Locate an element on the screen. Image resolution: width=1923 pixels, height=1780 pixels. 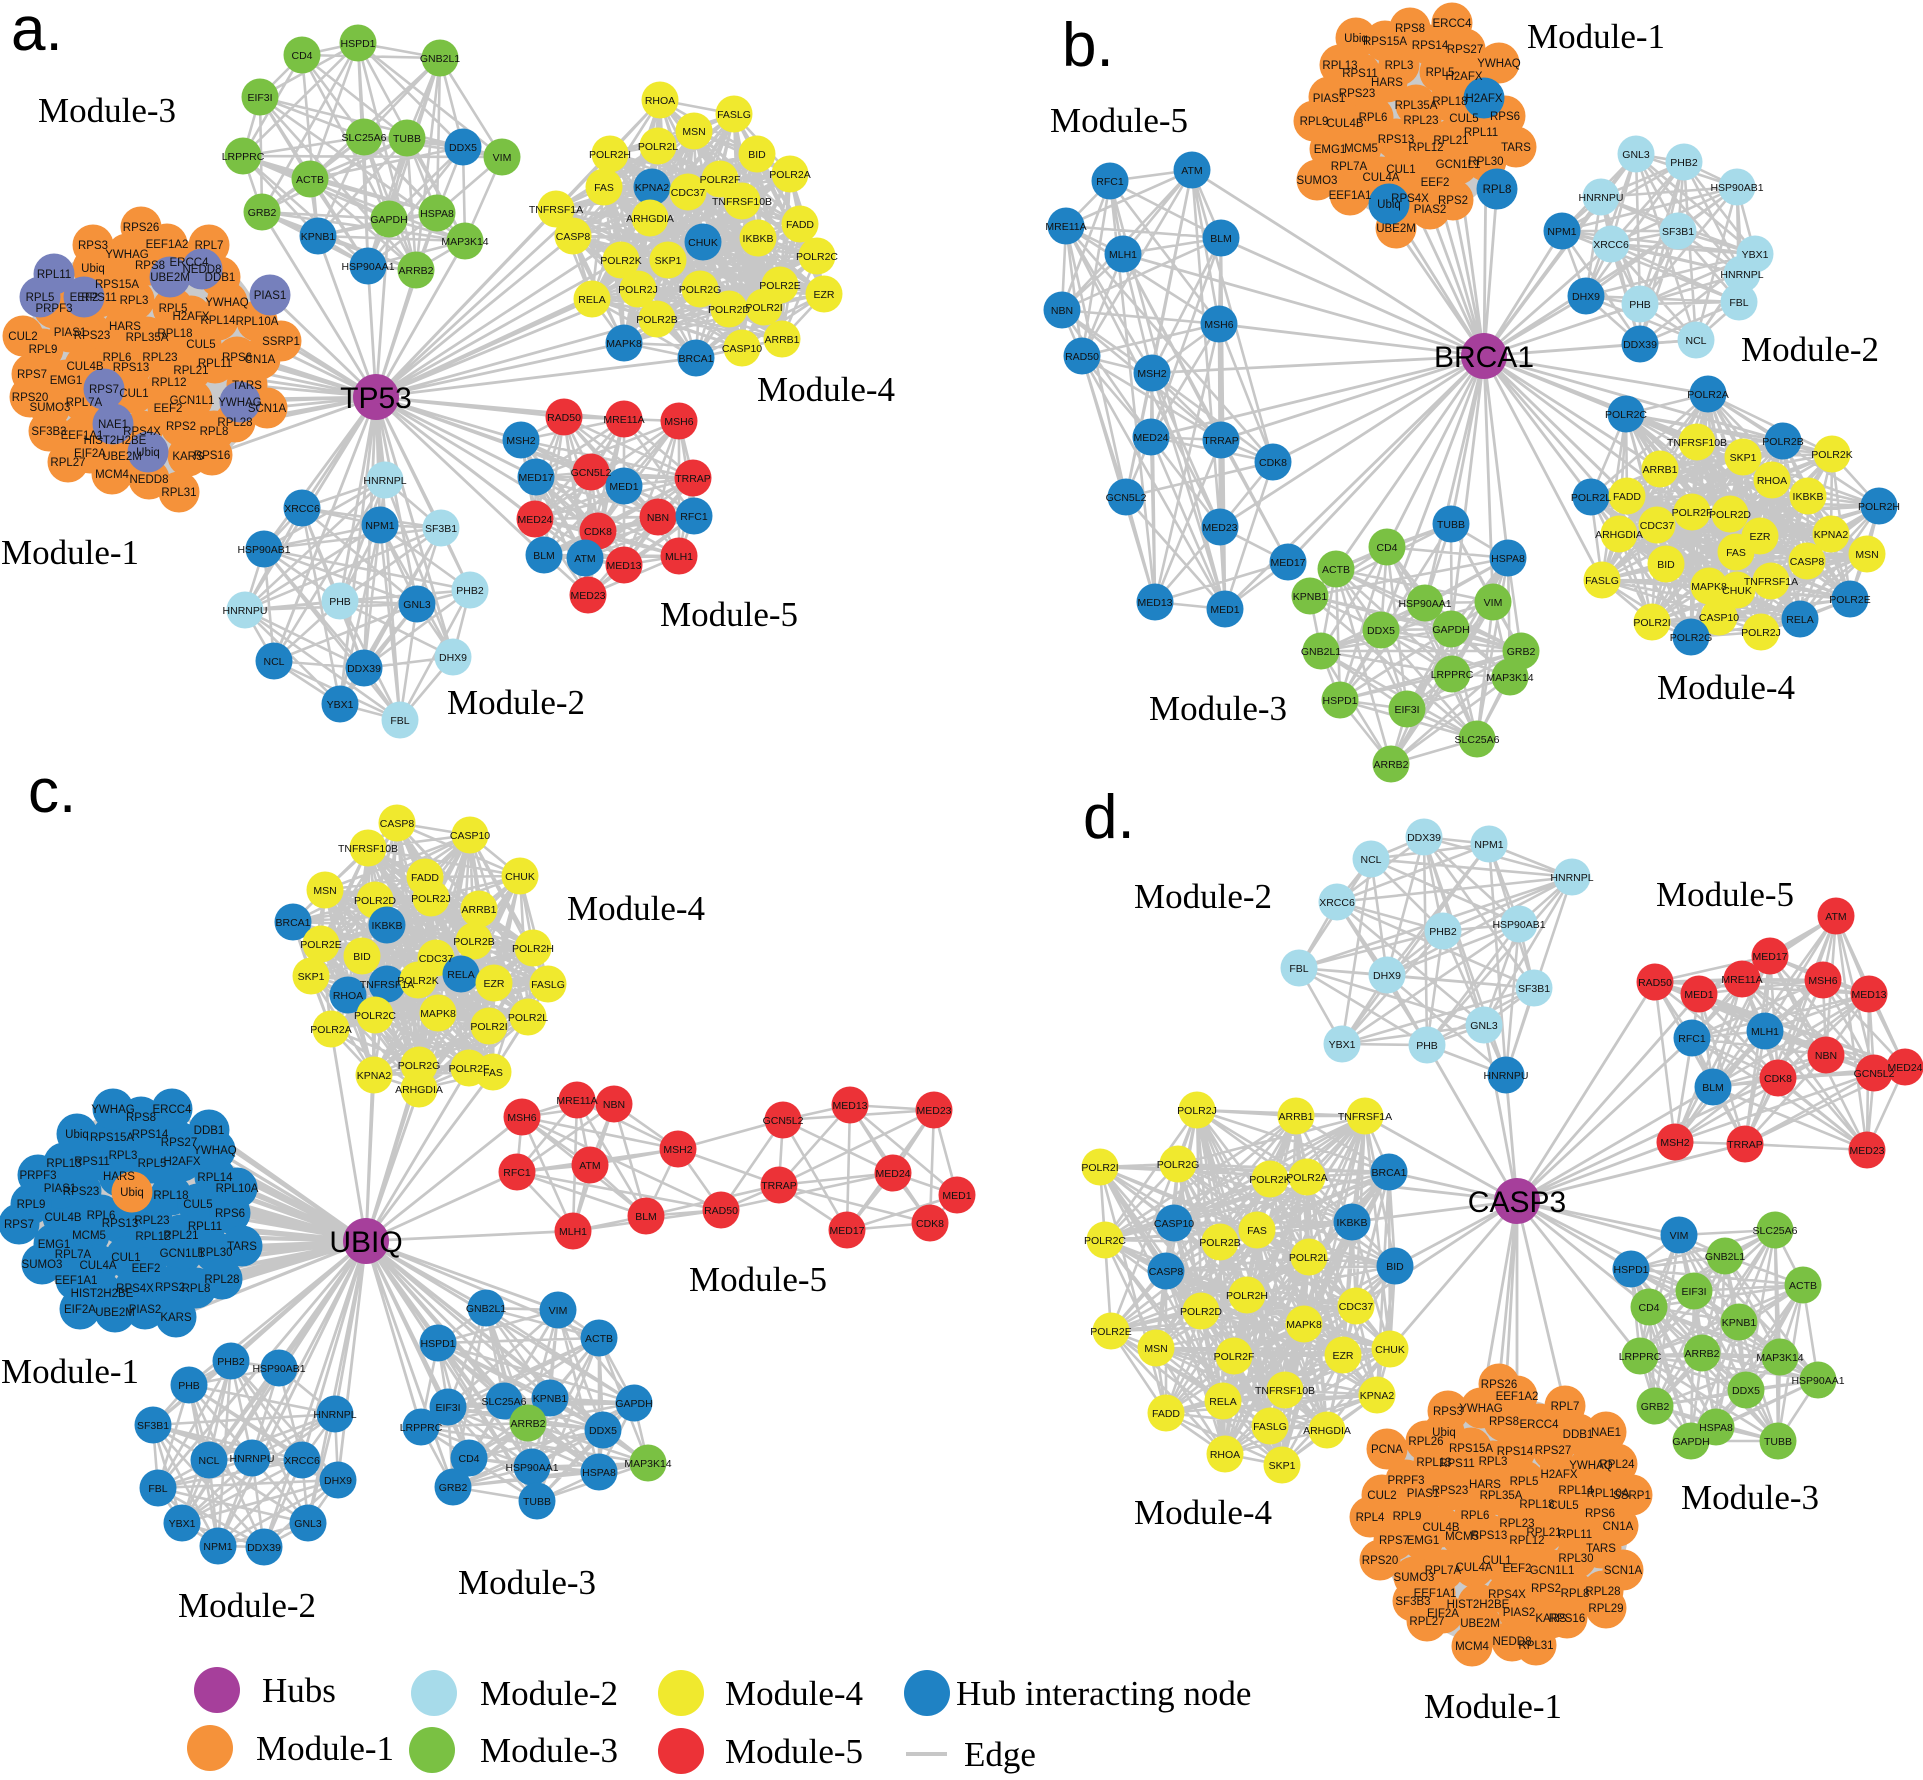
svg-text: KPNB1 is located at coordinates (318, 237).